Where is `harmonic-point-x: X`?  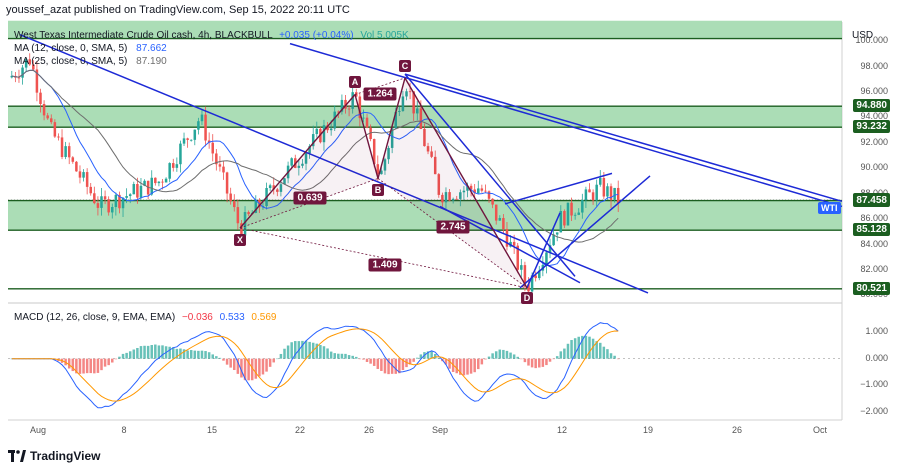
harmonic-point-x: X is located at coordinates (240, 240).